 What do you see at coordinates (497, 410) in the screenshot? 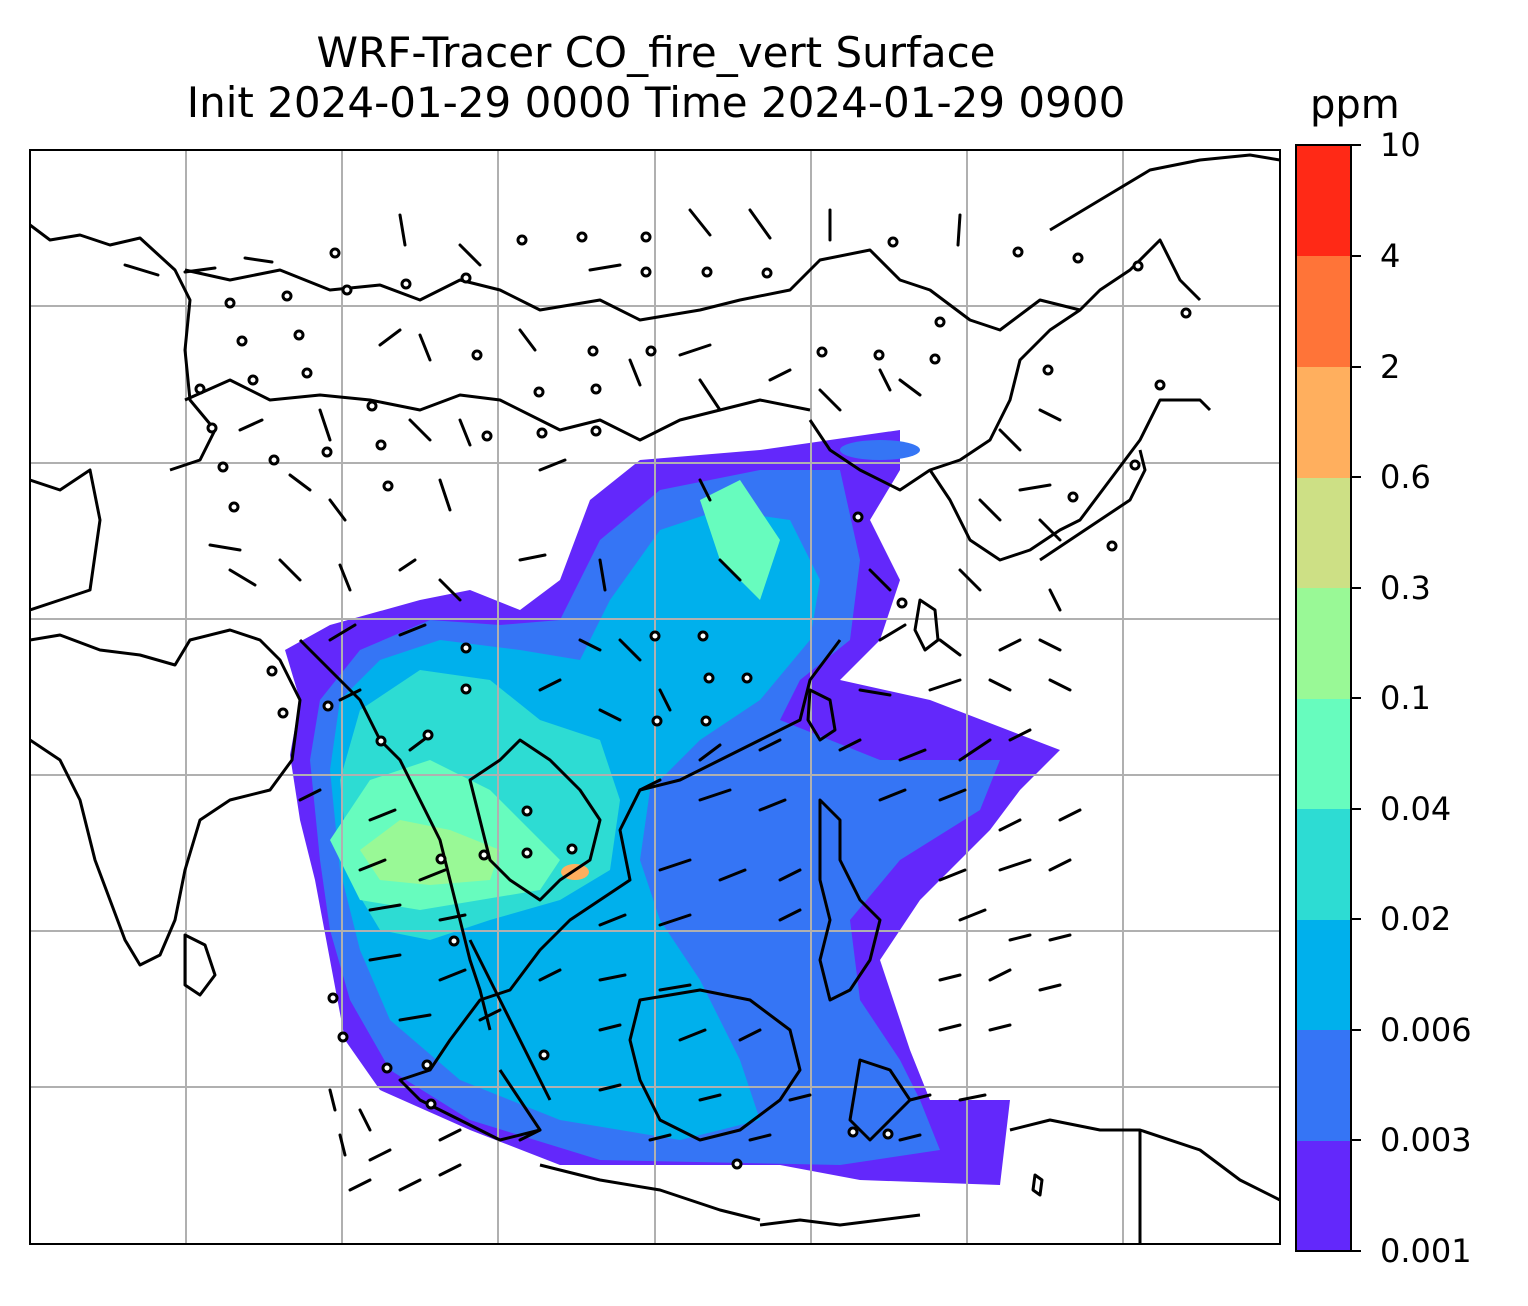
I see `himalaya-border` at bounding box center [497, 410].